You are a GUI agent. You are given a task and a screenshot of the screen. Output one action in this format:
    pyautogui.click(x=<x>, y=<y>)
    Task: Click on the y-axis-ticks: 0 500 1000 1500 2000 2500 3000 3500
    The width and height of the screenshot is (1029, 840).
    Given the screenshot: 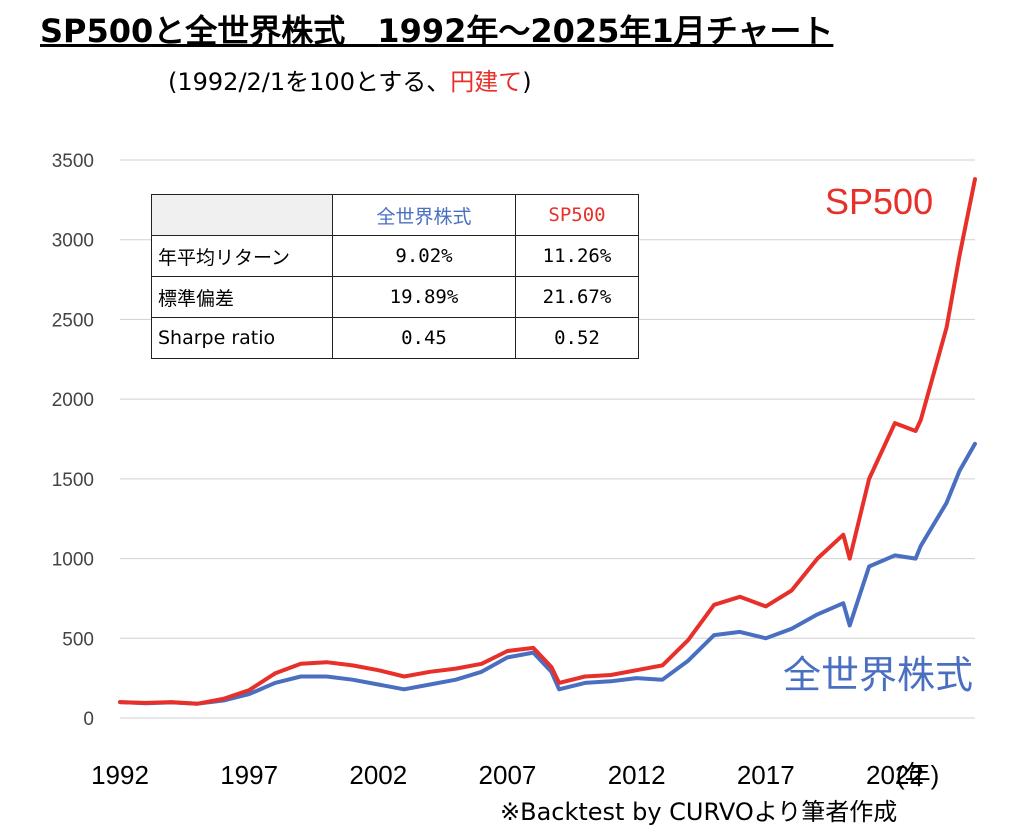 What is the action you would take?
    pyautogui.click(x=73, y=440)
    